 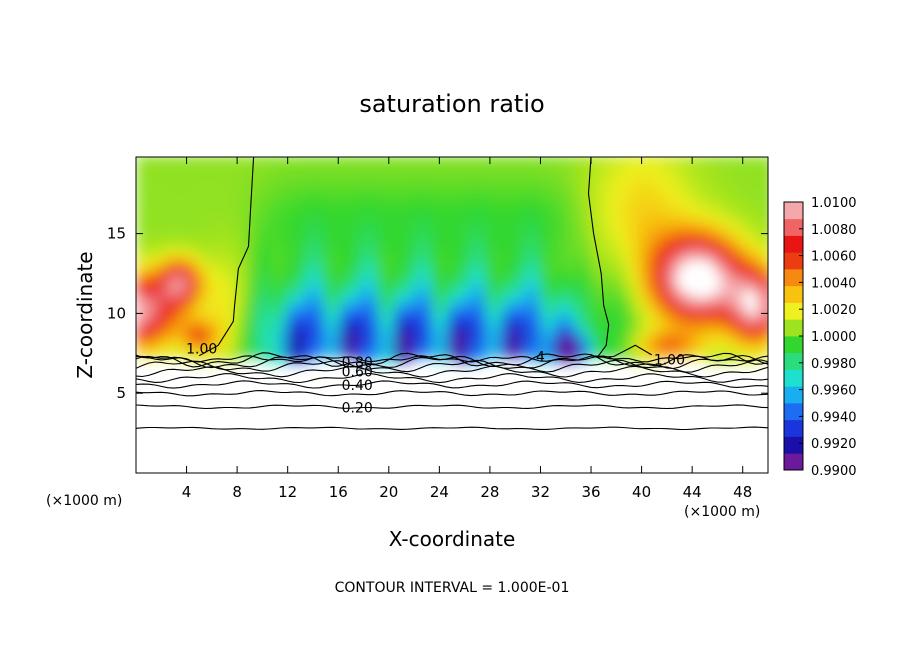 I want to click on x-tick-label: 20, so click(x=388, y=492).